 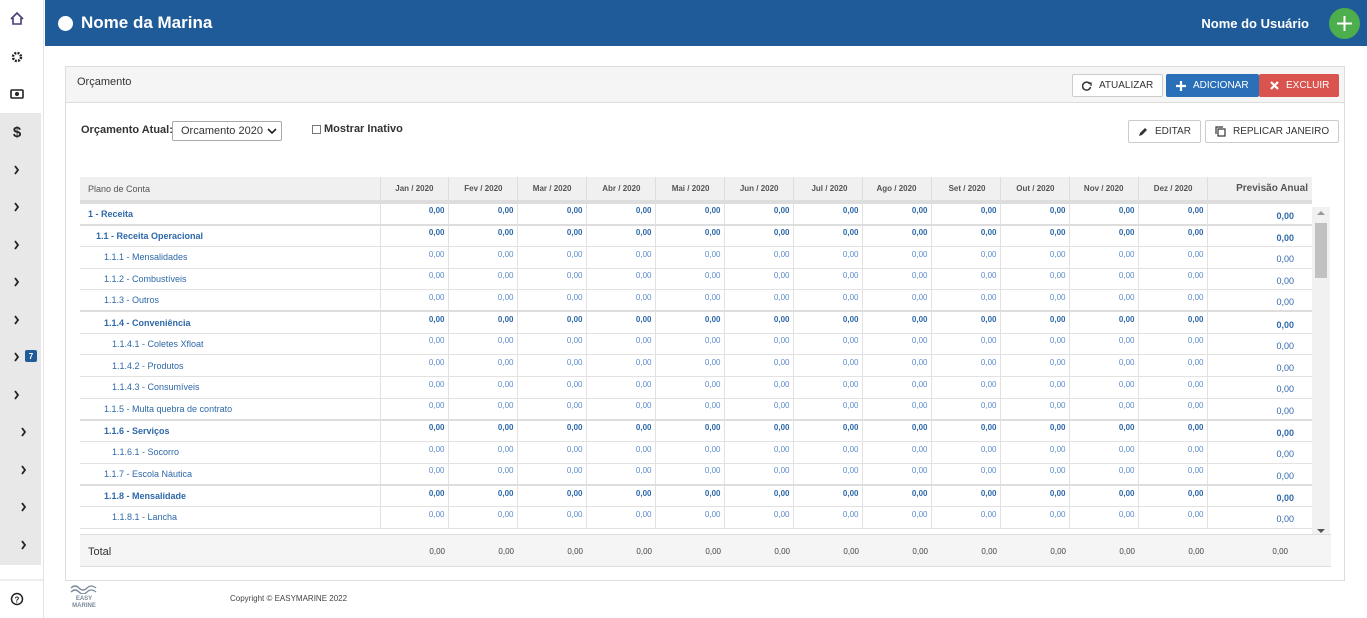 What do you see at coordinates (230, 301) in the screenshot?
I see `account-name: 1.1.3 - Outros` at bounding box center [230, 301].